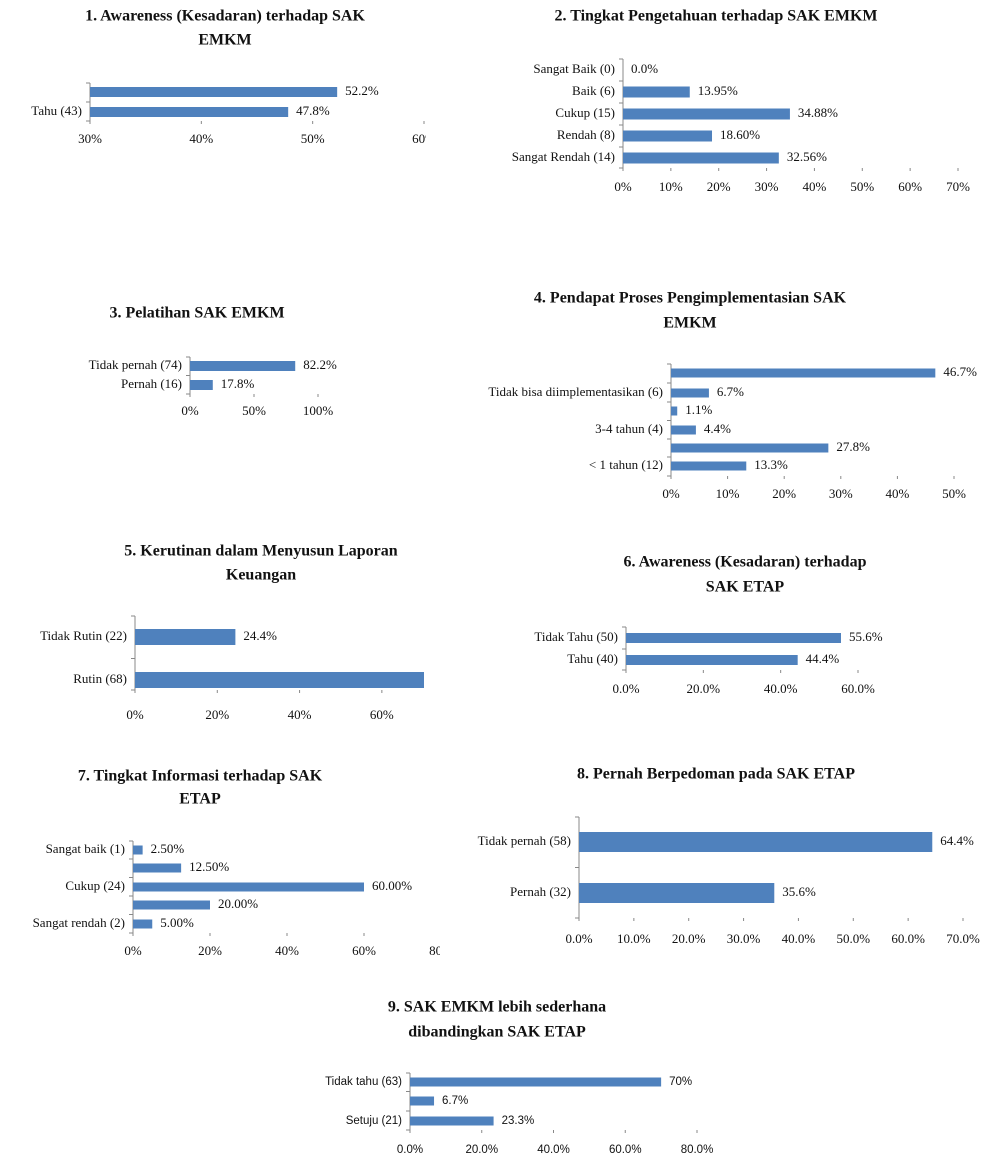  Describe the element at coordinates (745, 587) in the screenshot. I see `chart-title: SAK ETAP` at that location.